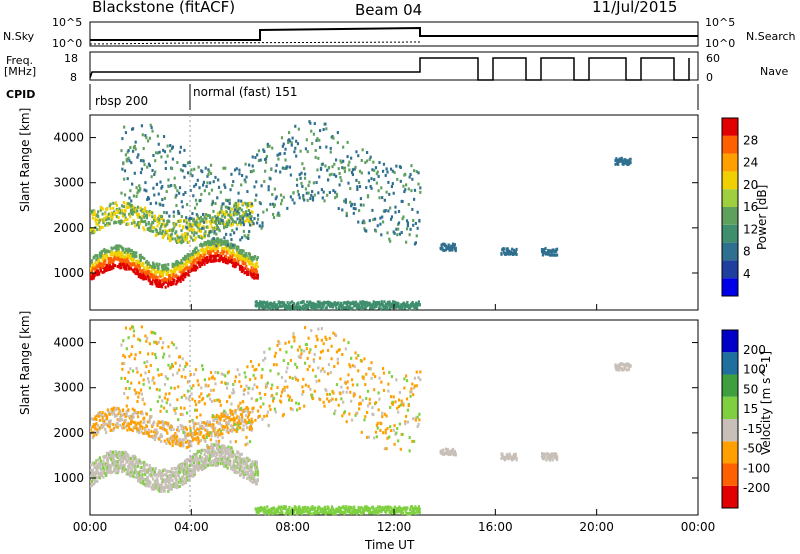  I want to click on freq-unit-label: [MHz], so click(20, 71).